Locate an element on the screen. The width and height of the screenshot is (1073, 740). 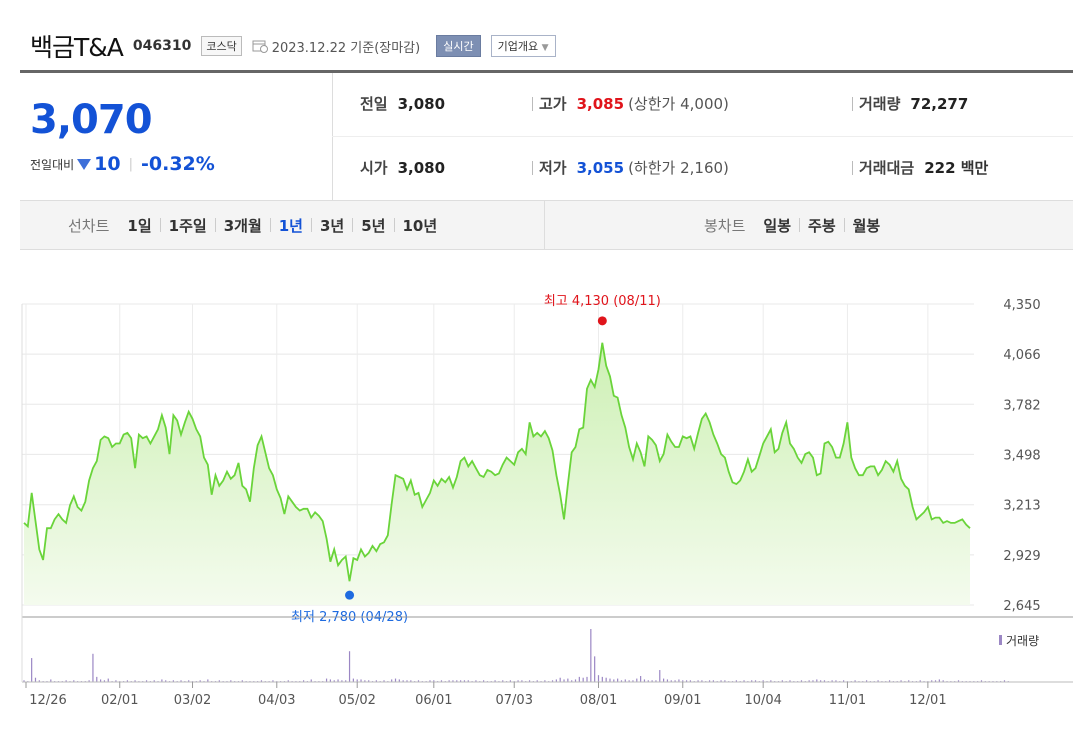
current-price: 3,070 is located at coordinates (91, 120).